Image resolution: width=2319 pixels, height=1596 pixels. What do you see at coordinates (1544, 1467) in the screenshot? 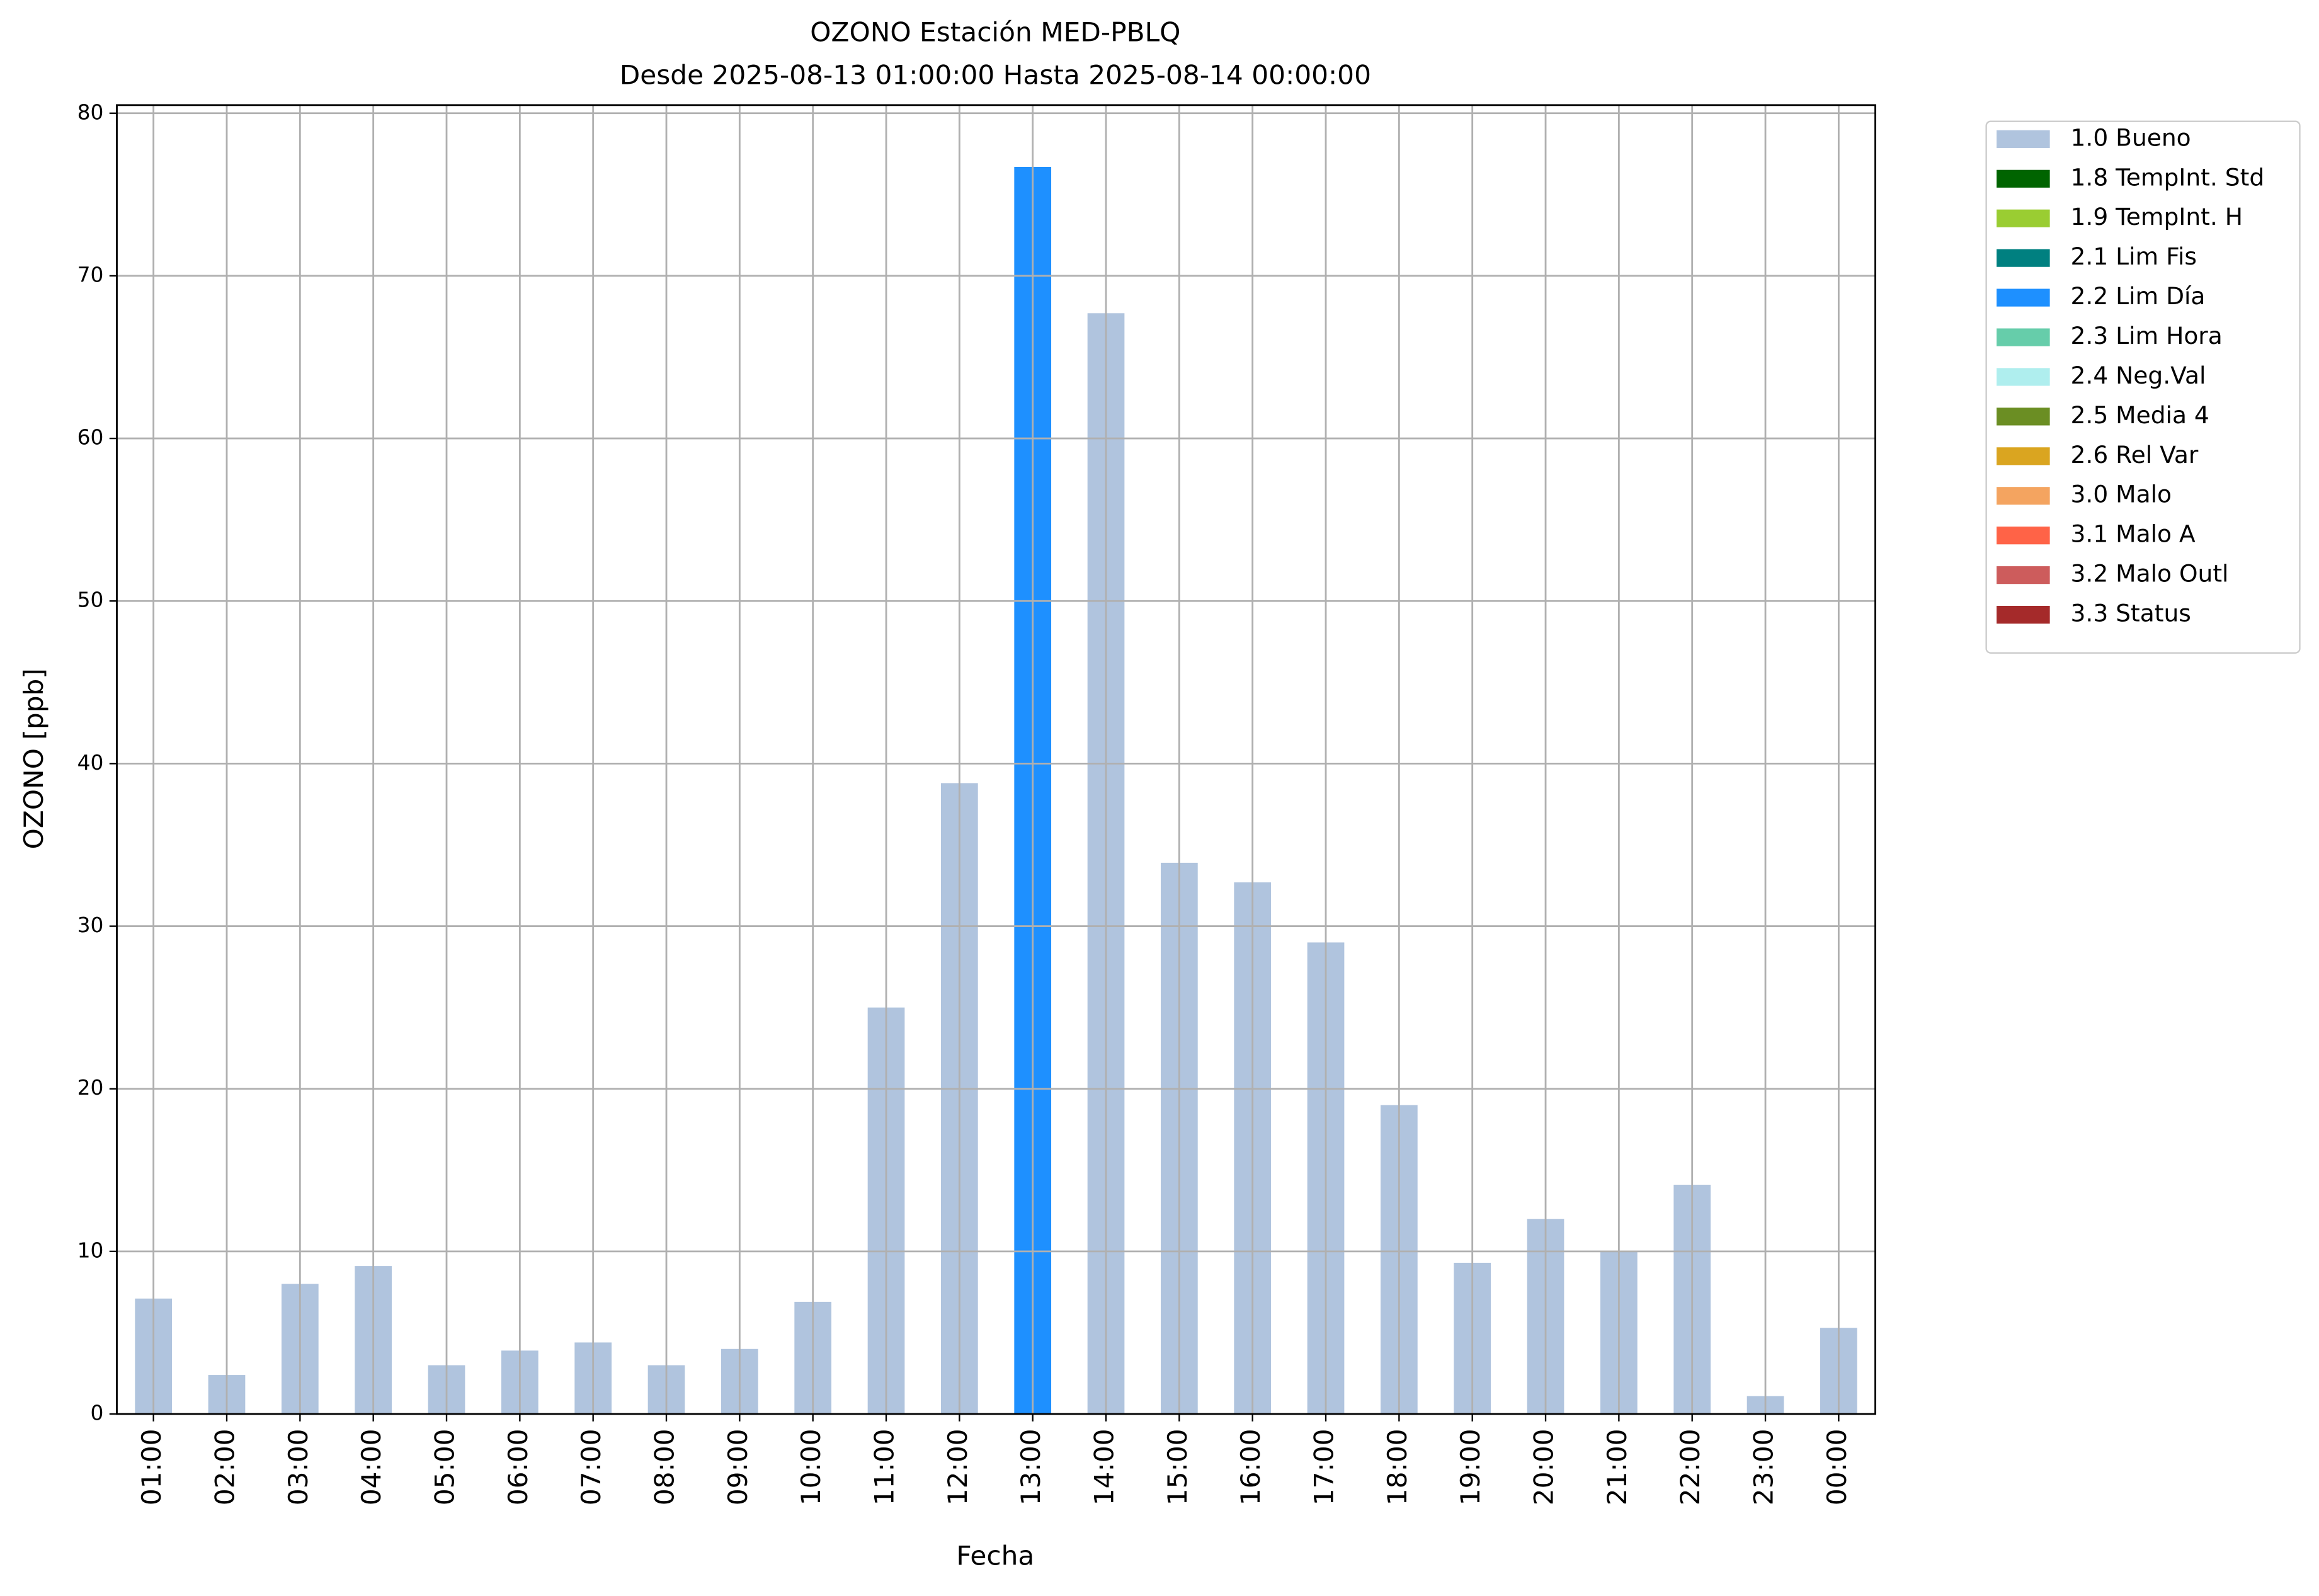
I see `x-tick-label: 20:00` at bounding box center [1544, 1467].